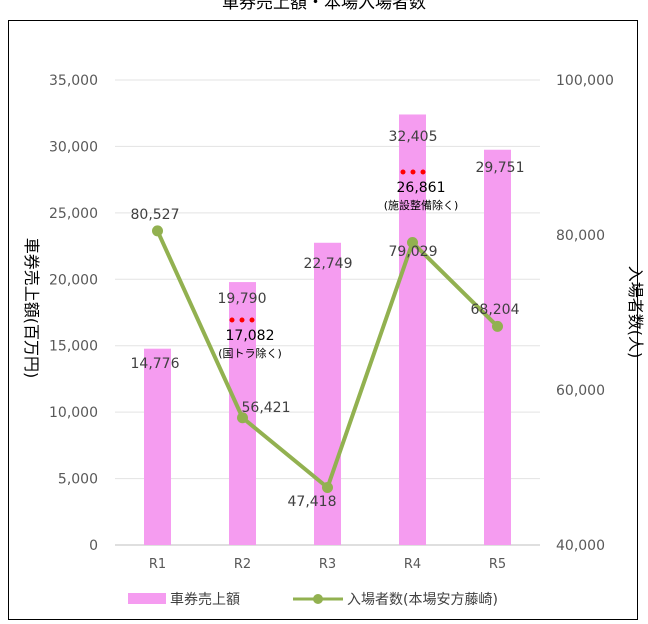 The image size is (648, 624). What do you see at coordinates (580, 391) in the screenshot?
I see `y-right-tick-label: 60,000` at bounding box center [580, 391].